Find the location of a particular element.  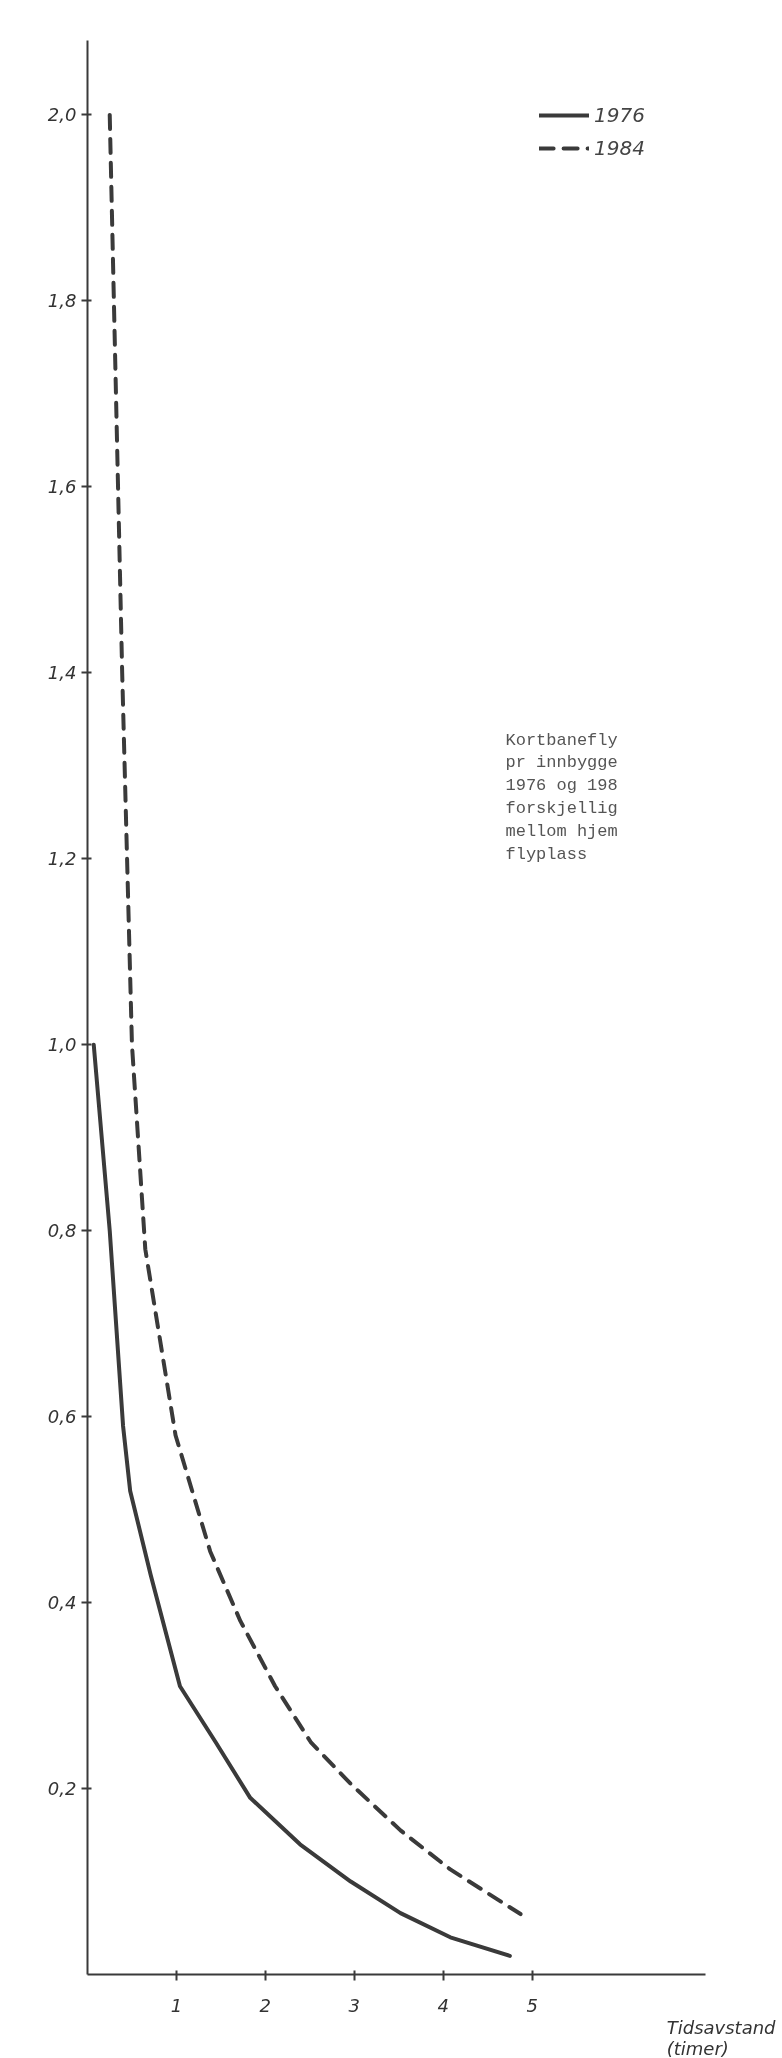

y-tick-label: 2,0 is located at coordinates (62, 115).